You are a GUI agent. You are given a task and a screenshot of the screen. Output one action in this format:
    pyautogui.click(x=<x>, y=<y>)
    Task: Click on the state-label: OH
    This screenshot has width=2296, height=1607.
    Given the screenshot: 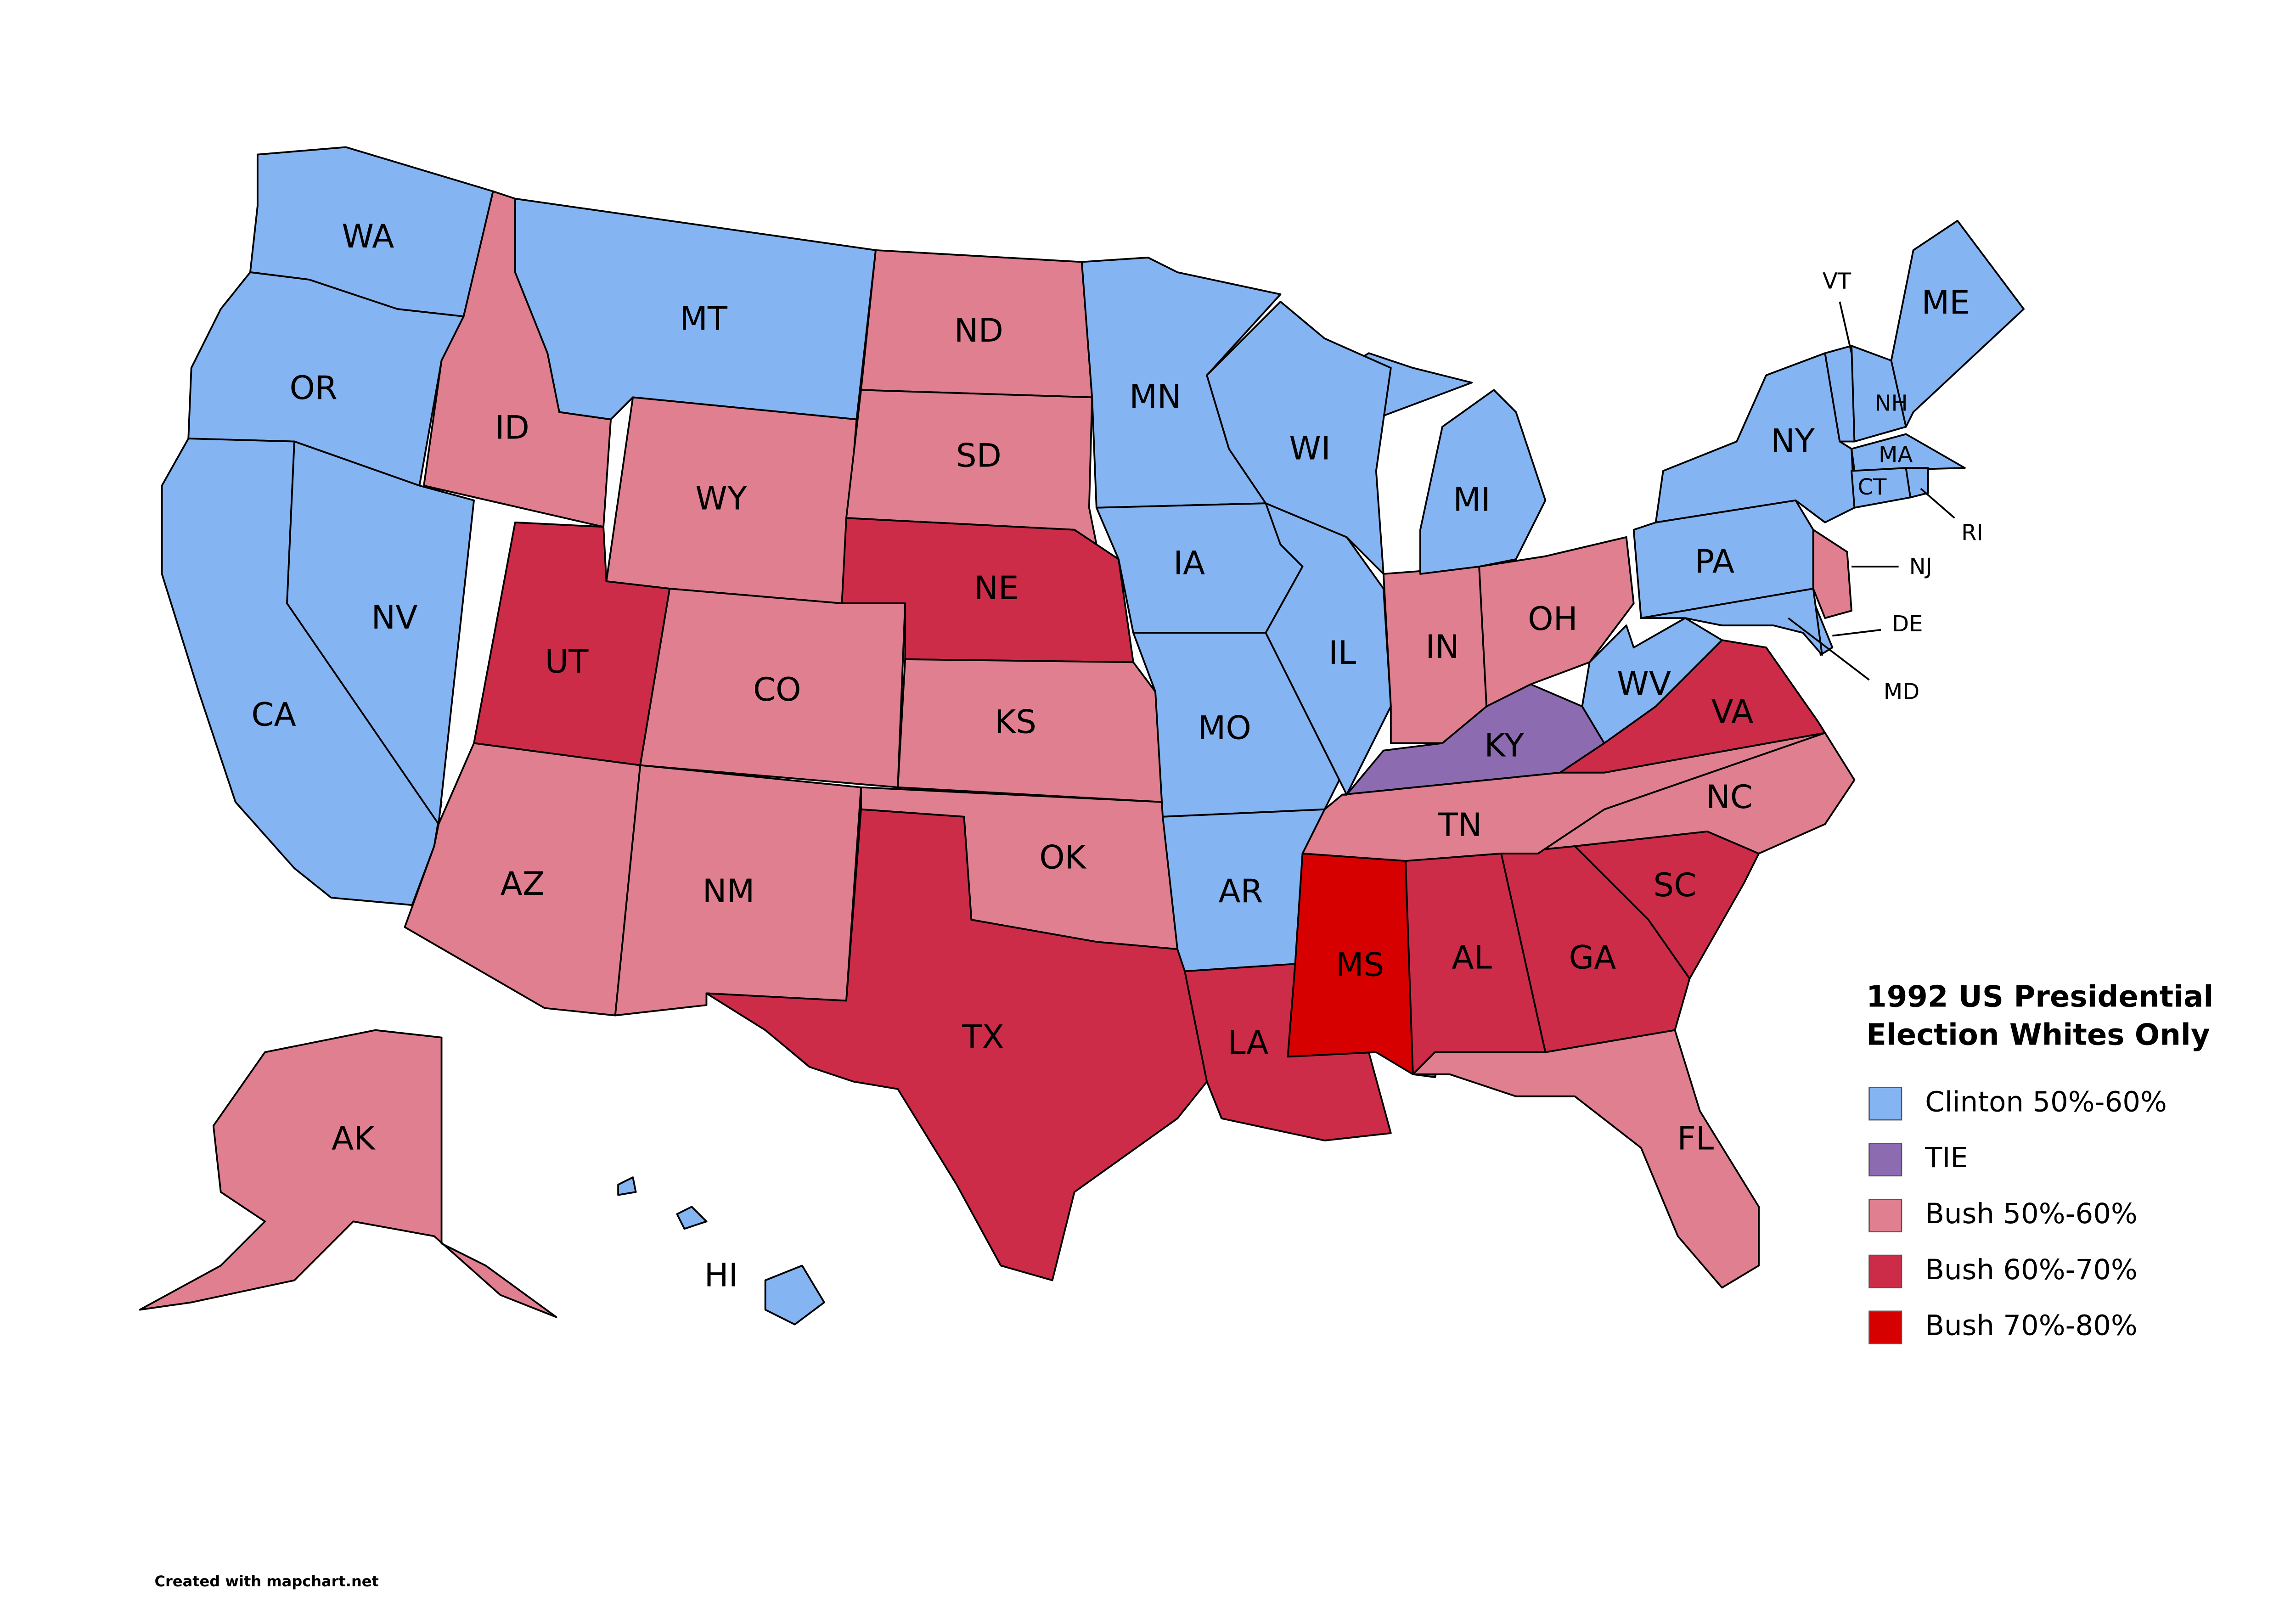 What is the action you would take?
    pyautogui.click(x=1553, y=619)
    